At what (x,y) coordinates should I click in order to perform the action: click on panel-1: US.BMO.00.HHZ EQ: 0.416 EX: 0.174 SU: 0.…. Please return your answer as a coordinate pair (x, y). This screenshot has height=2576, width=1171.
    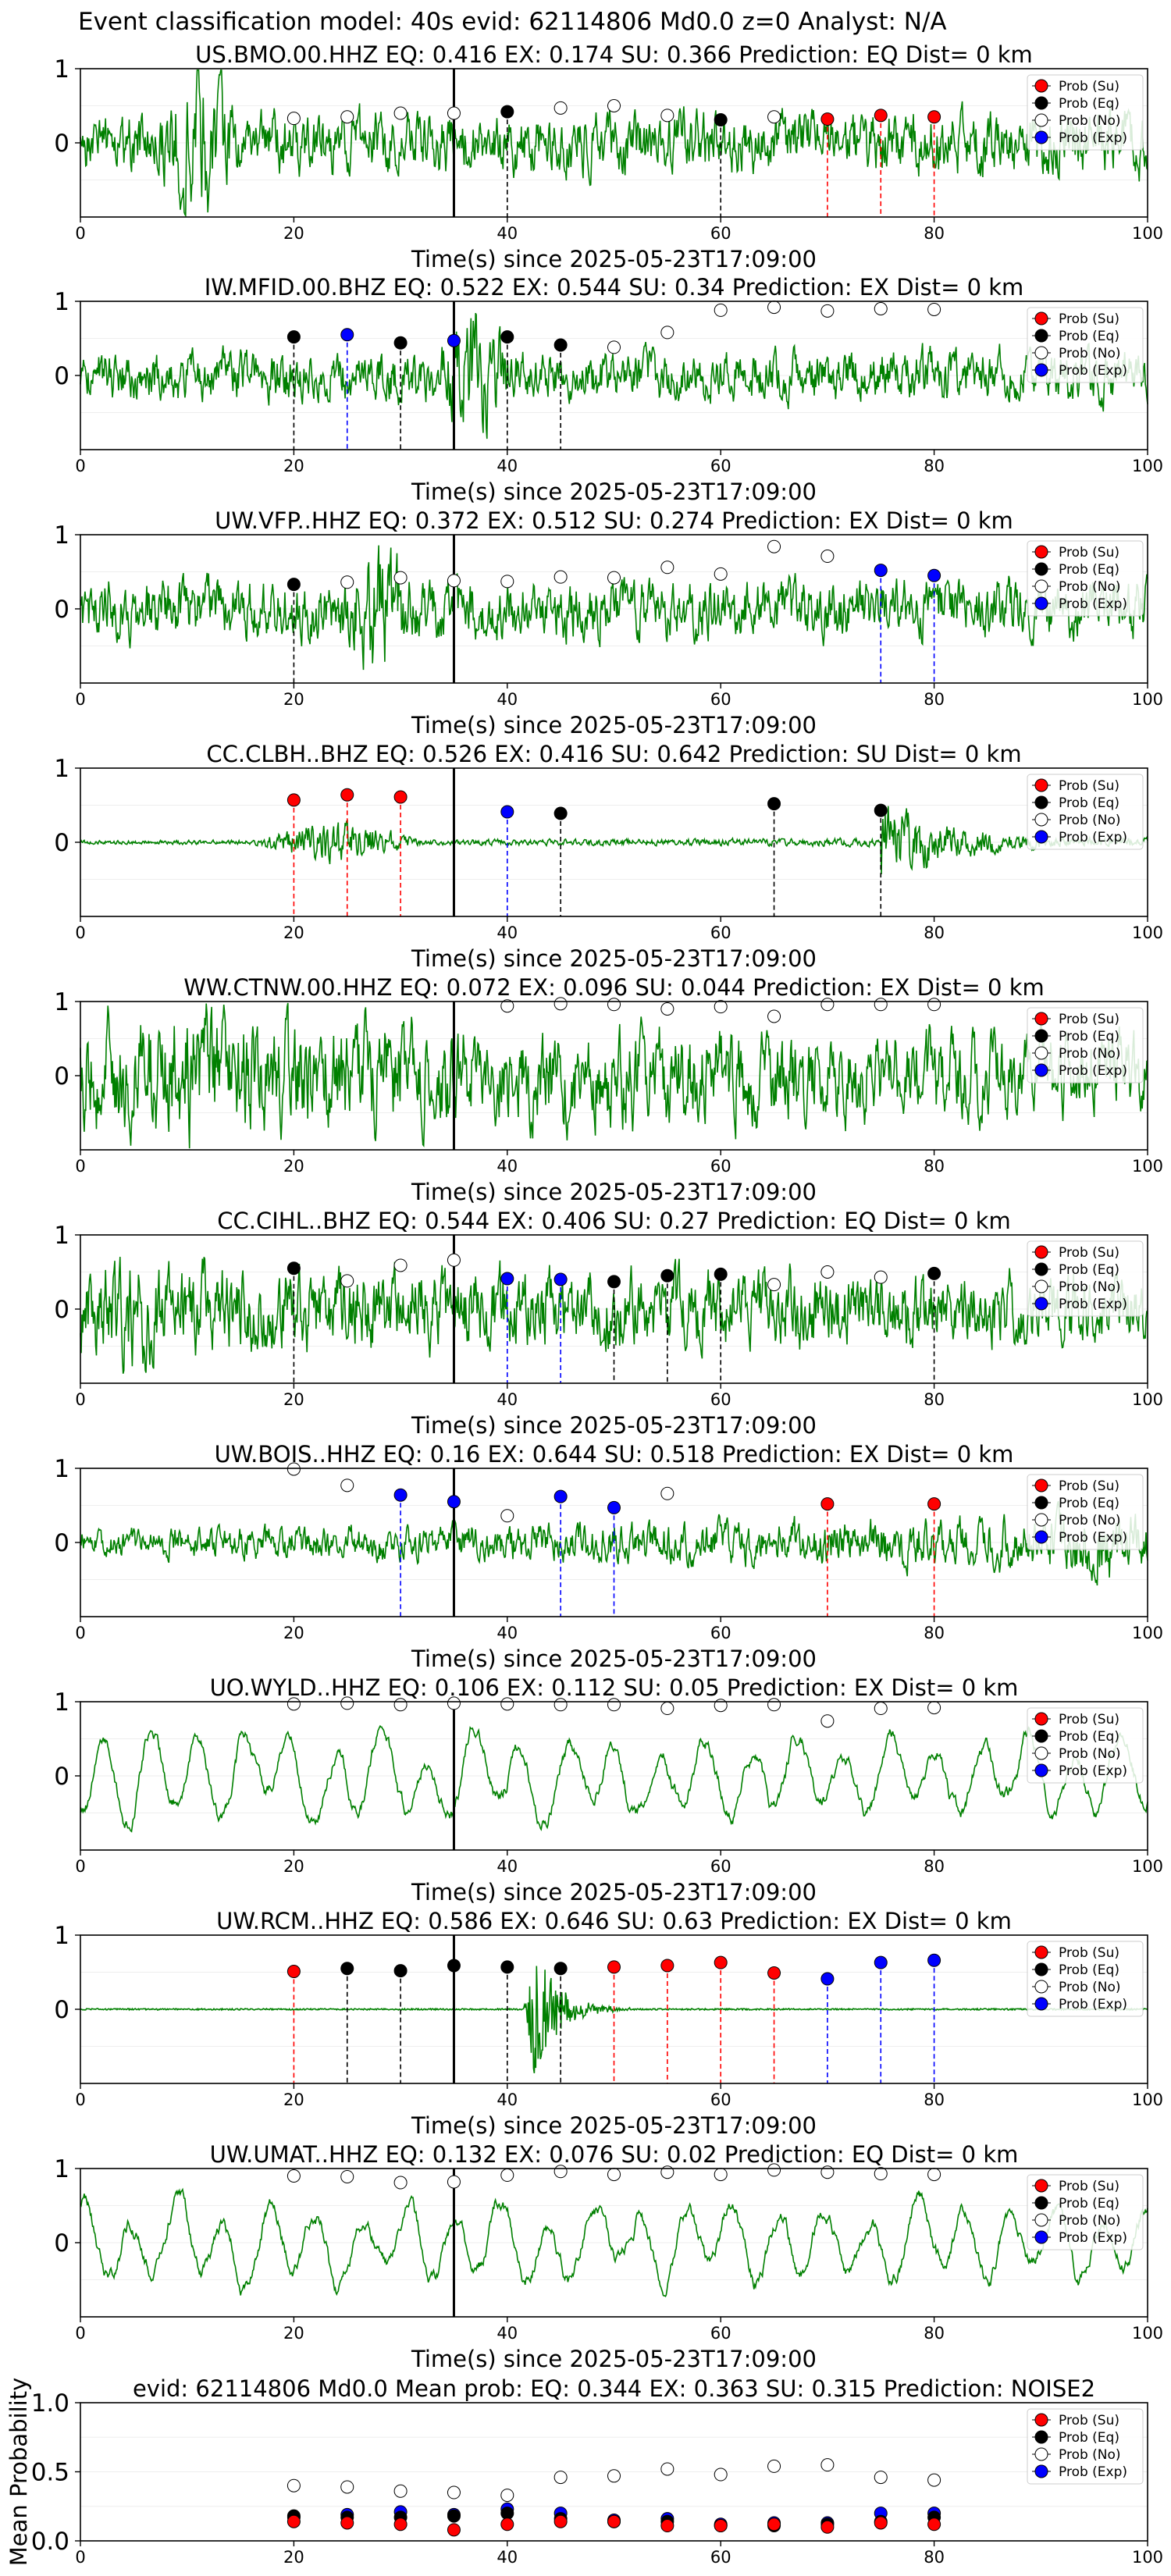
    Looking at the image, I should click on (608, 156).